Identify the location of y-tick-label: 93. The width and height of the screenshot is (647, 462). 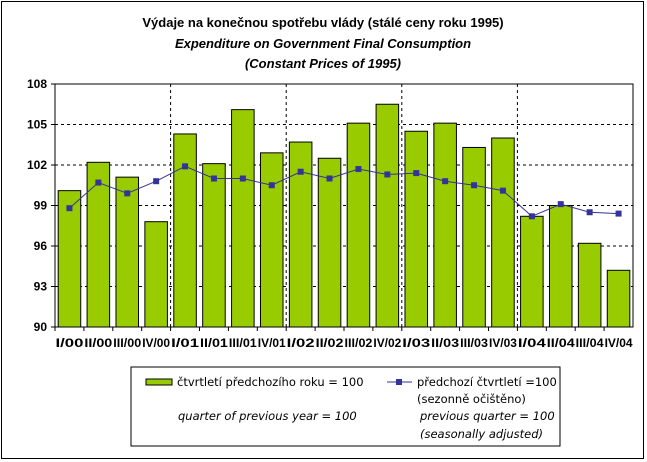
(41, 287).